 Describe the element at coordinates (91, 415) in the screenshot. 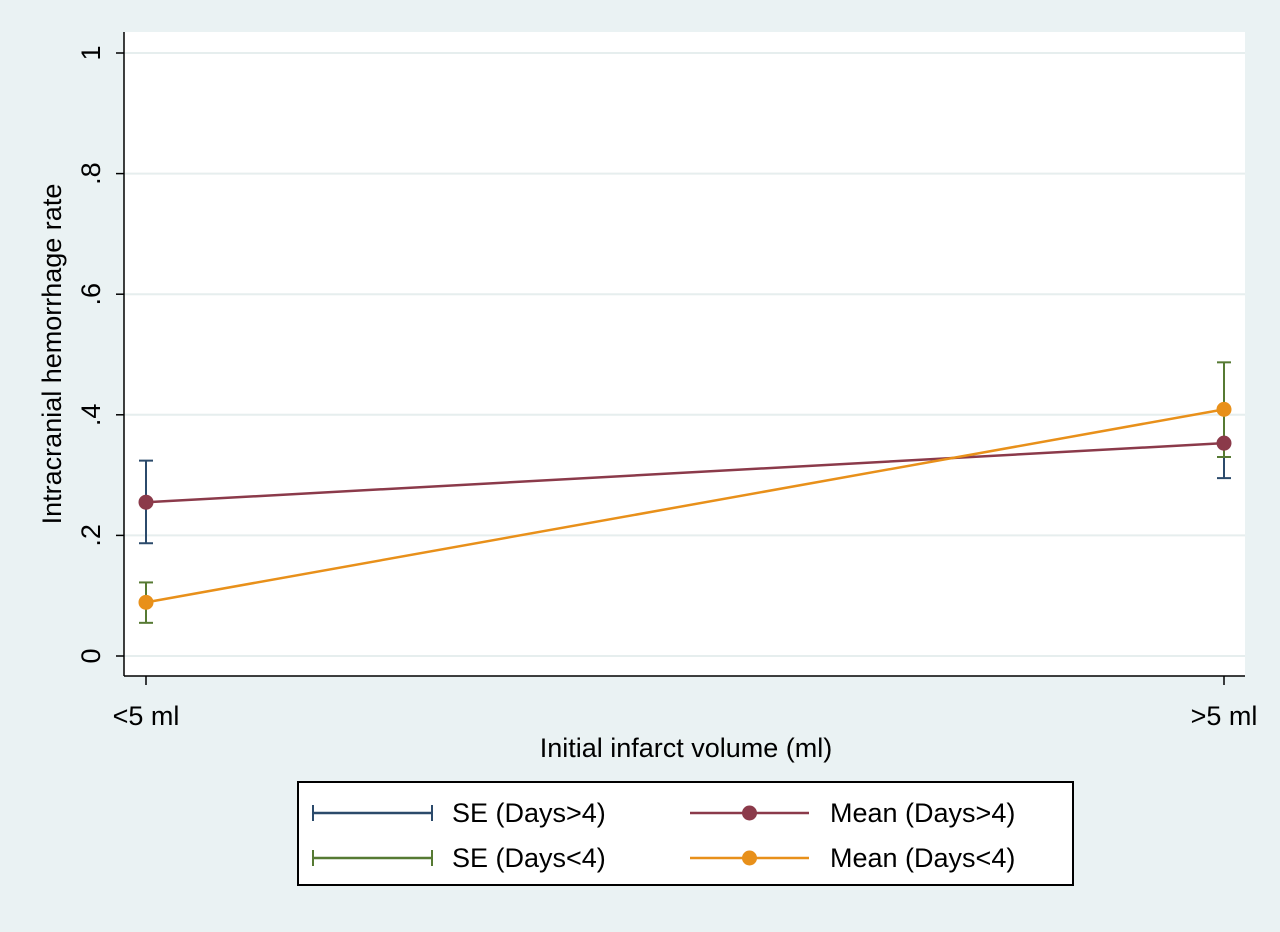

I see `y-tick-label: .4` at that location.